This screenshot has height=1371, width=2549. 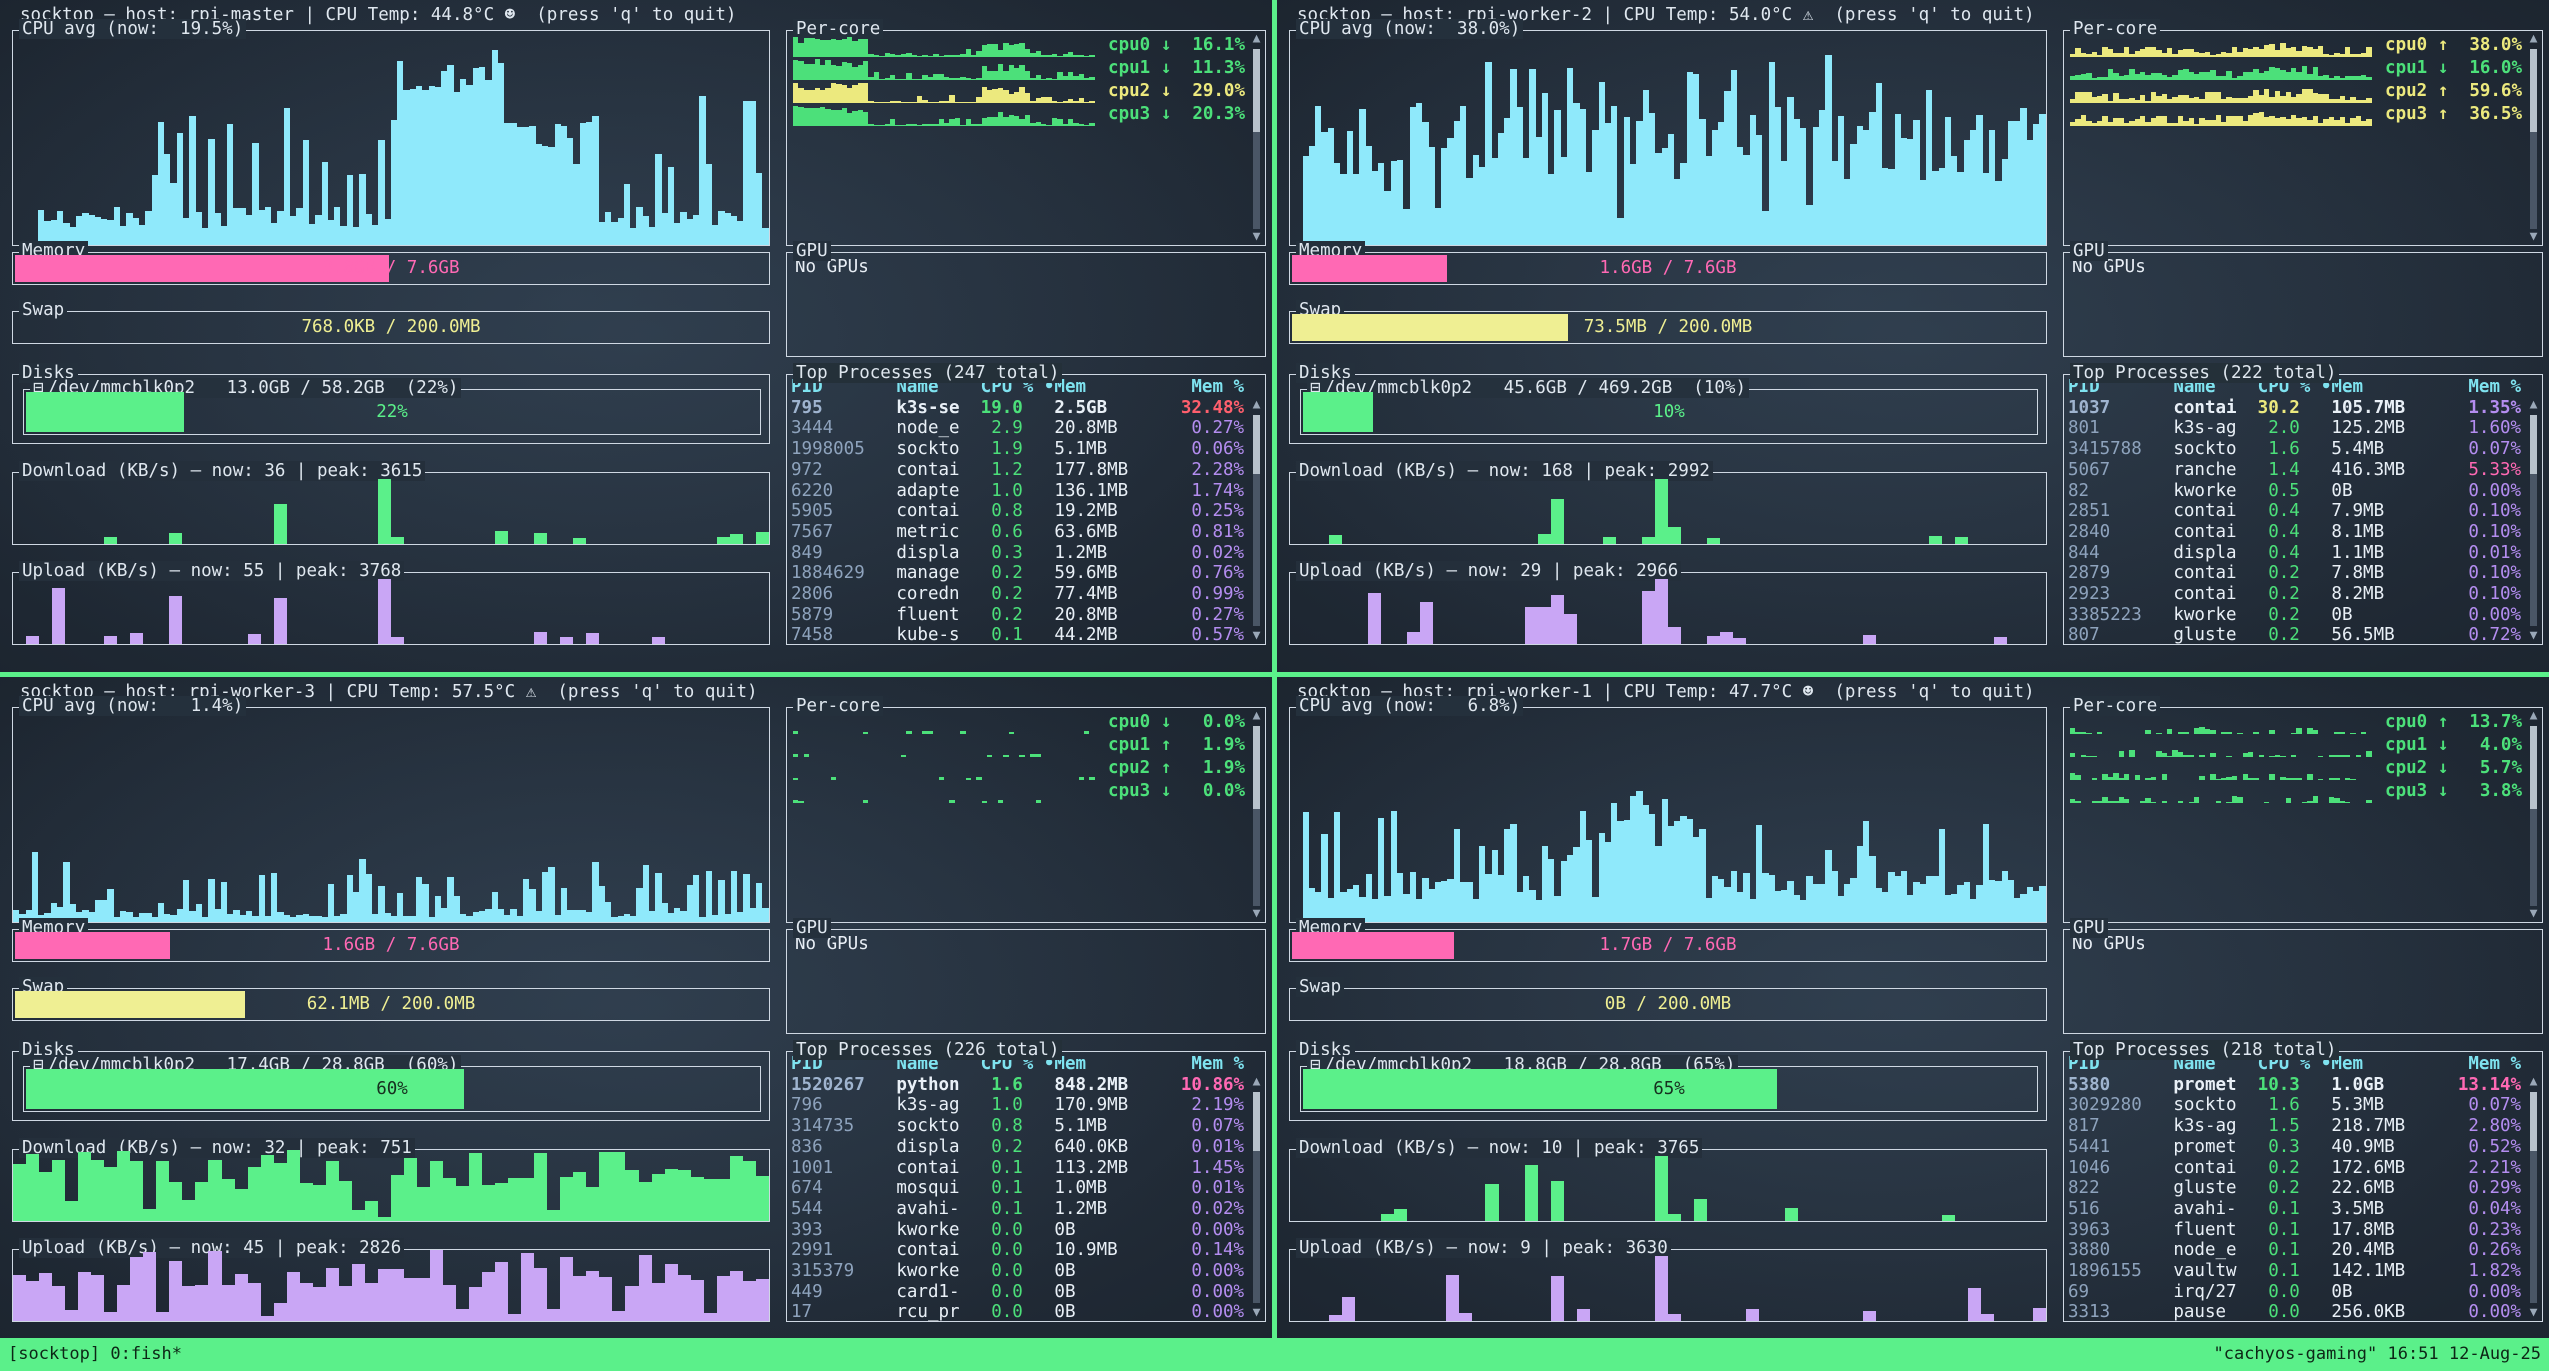 I want to click on table-row: 1046 contai 0.2 172.6MB 2.21%, so click(x=2305, y=1168).